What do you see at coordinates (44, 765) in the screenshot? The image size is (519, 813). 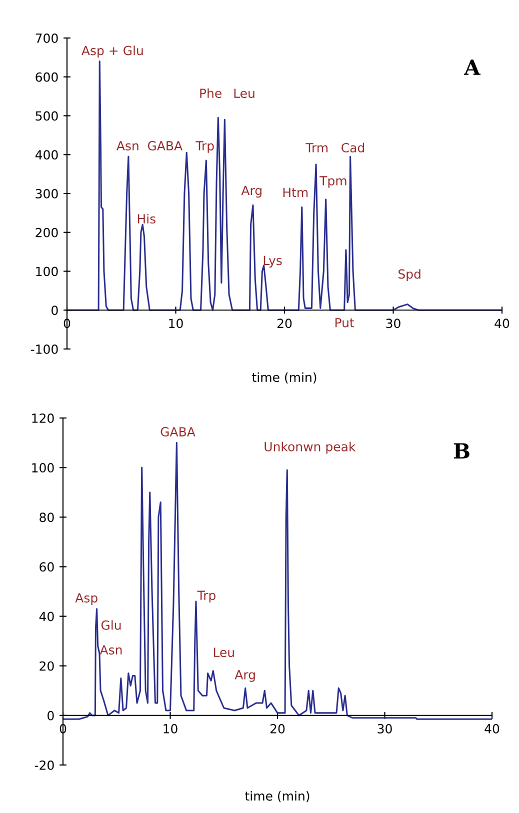 I see `y-tick-label: -20` at bounding box center [44, 765].